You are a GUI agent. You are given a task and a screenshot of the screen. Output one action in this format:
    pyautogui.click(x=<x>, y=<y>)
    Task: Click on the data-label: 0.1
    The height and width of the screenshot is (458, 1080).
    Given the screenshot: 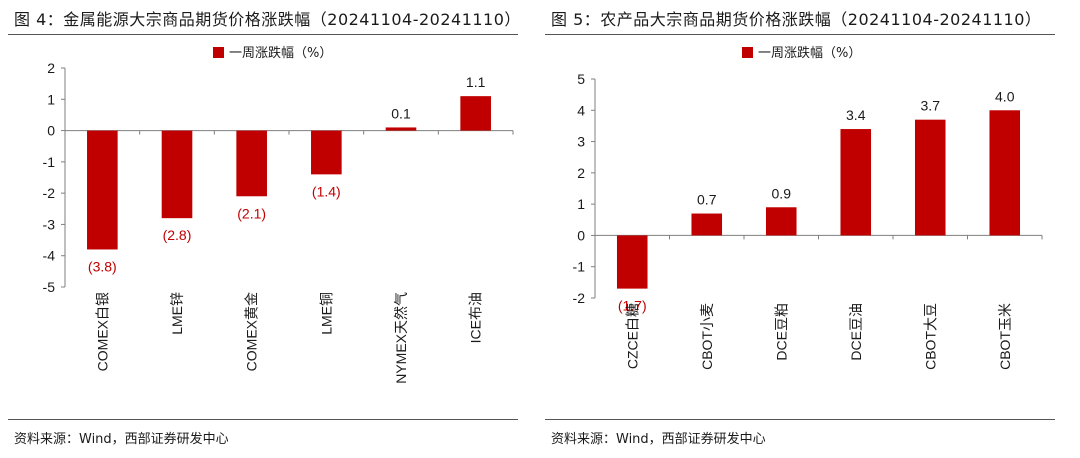 What is the action you would take?
    pyautogui.click(x=401, y=113)
    